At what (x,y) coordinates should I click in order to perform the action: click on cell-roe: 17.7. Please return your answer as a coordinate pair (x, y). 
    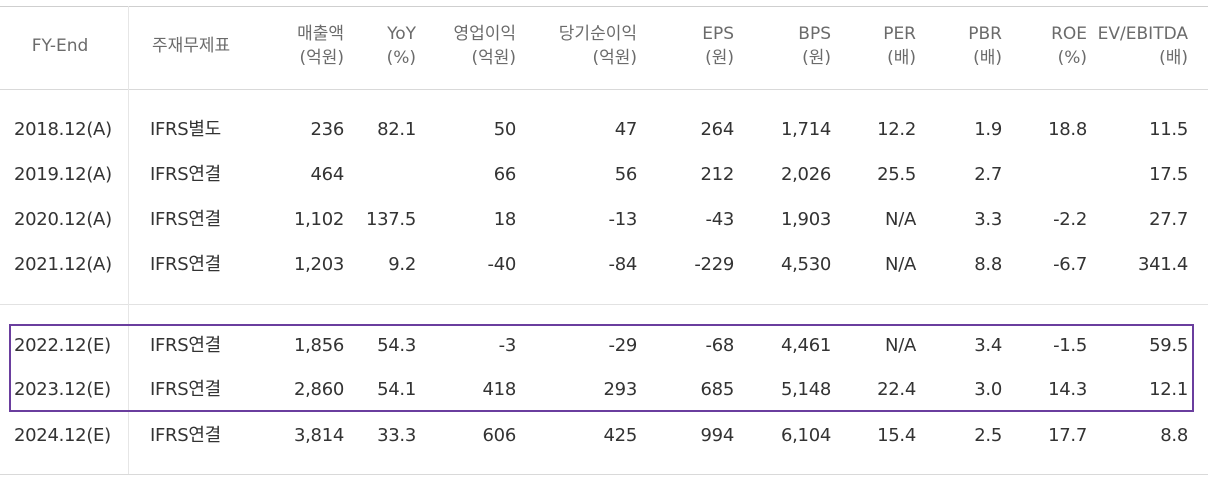
    Looking at the image, I should click on (1067, 435).